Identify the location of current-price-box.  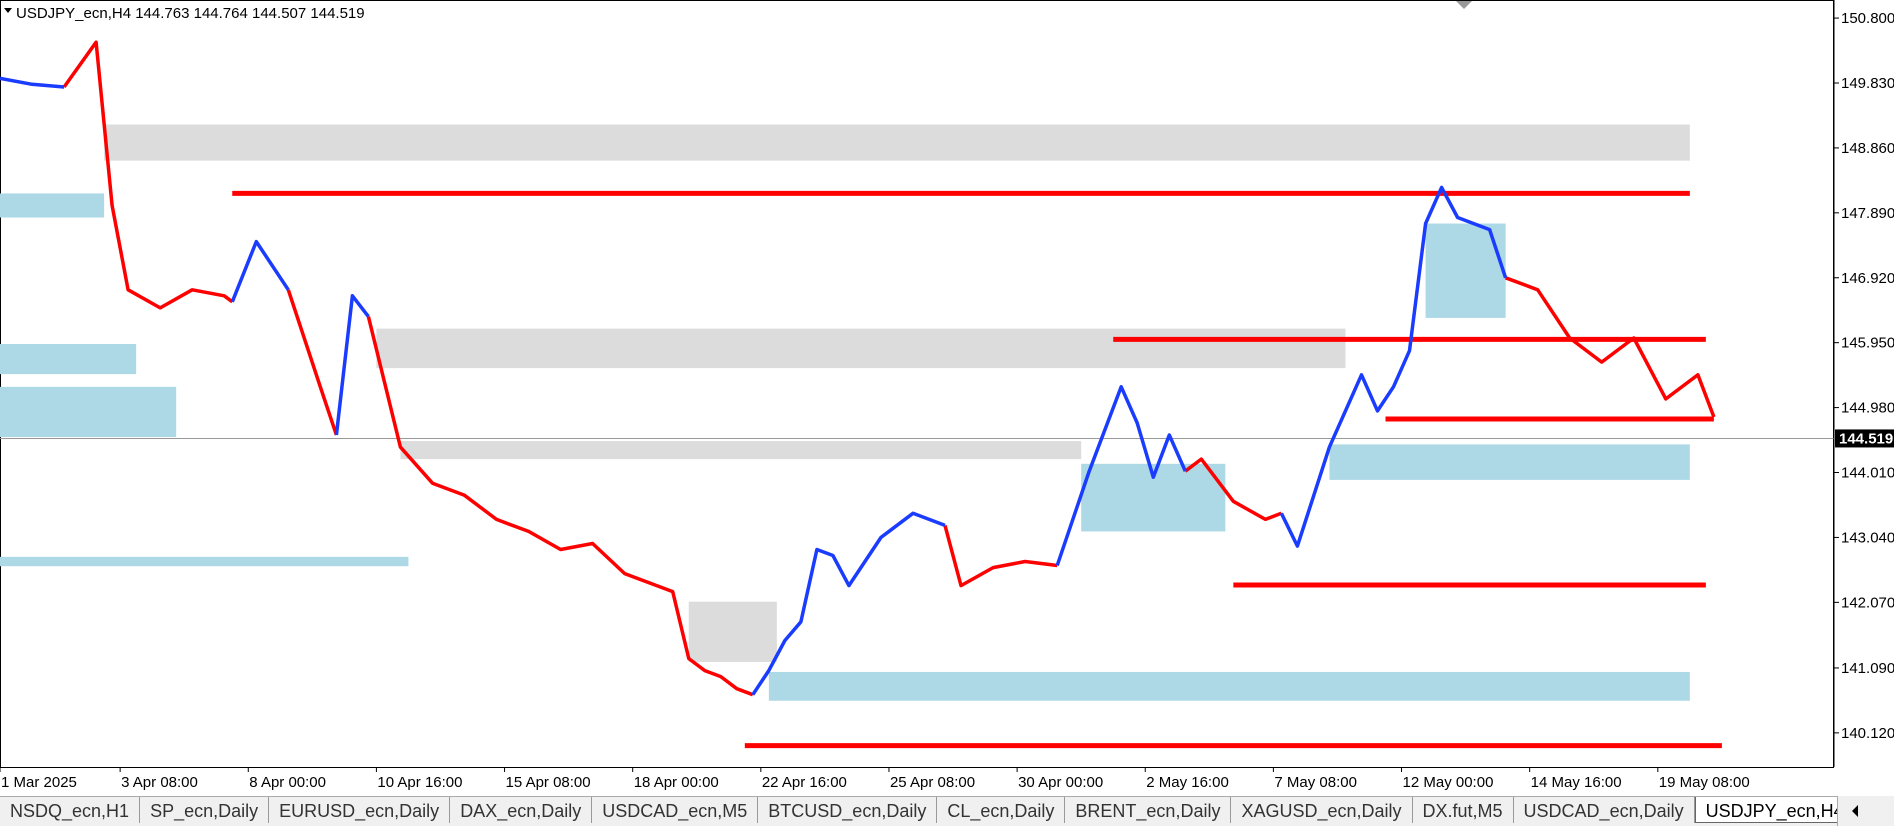
(1864, 438).